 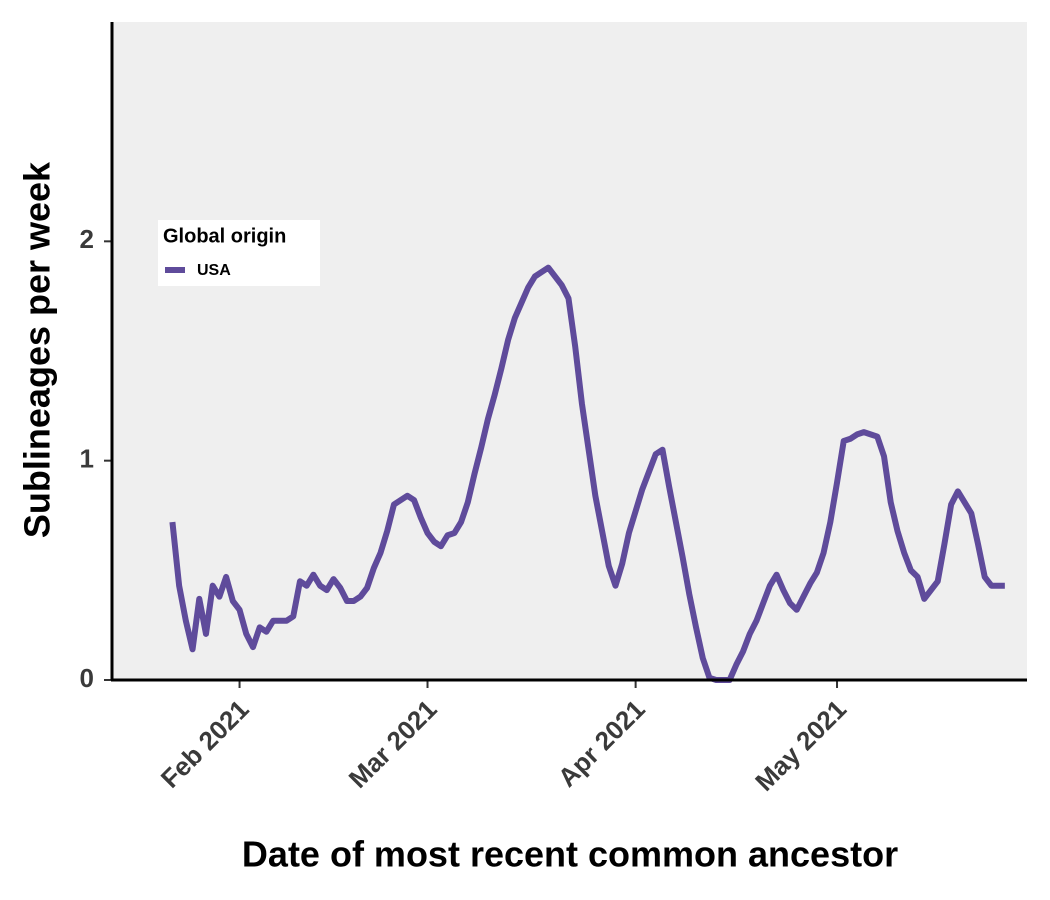 What do you see at coordinates (800, 745) in the screenshot?
I see `x-tick-label: May 2021` at bounding box center [800, 745].